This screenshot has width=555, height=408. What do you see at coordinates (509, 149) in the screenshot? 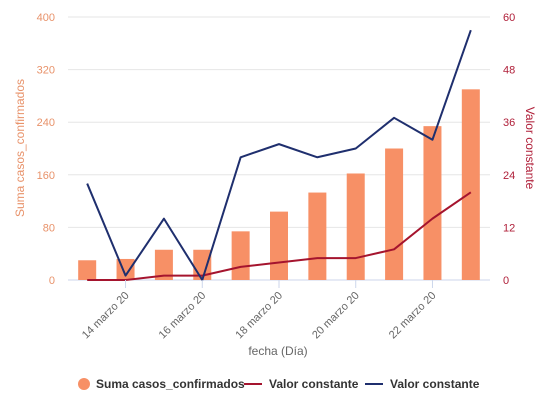
I see `right-axis-ticks: 0 12 24 36 48 60` at bounding box center [509, 149].